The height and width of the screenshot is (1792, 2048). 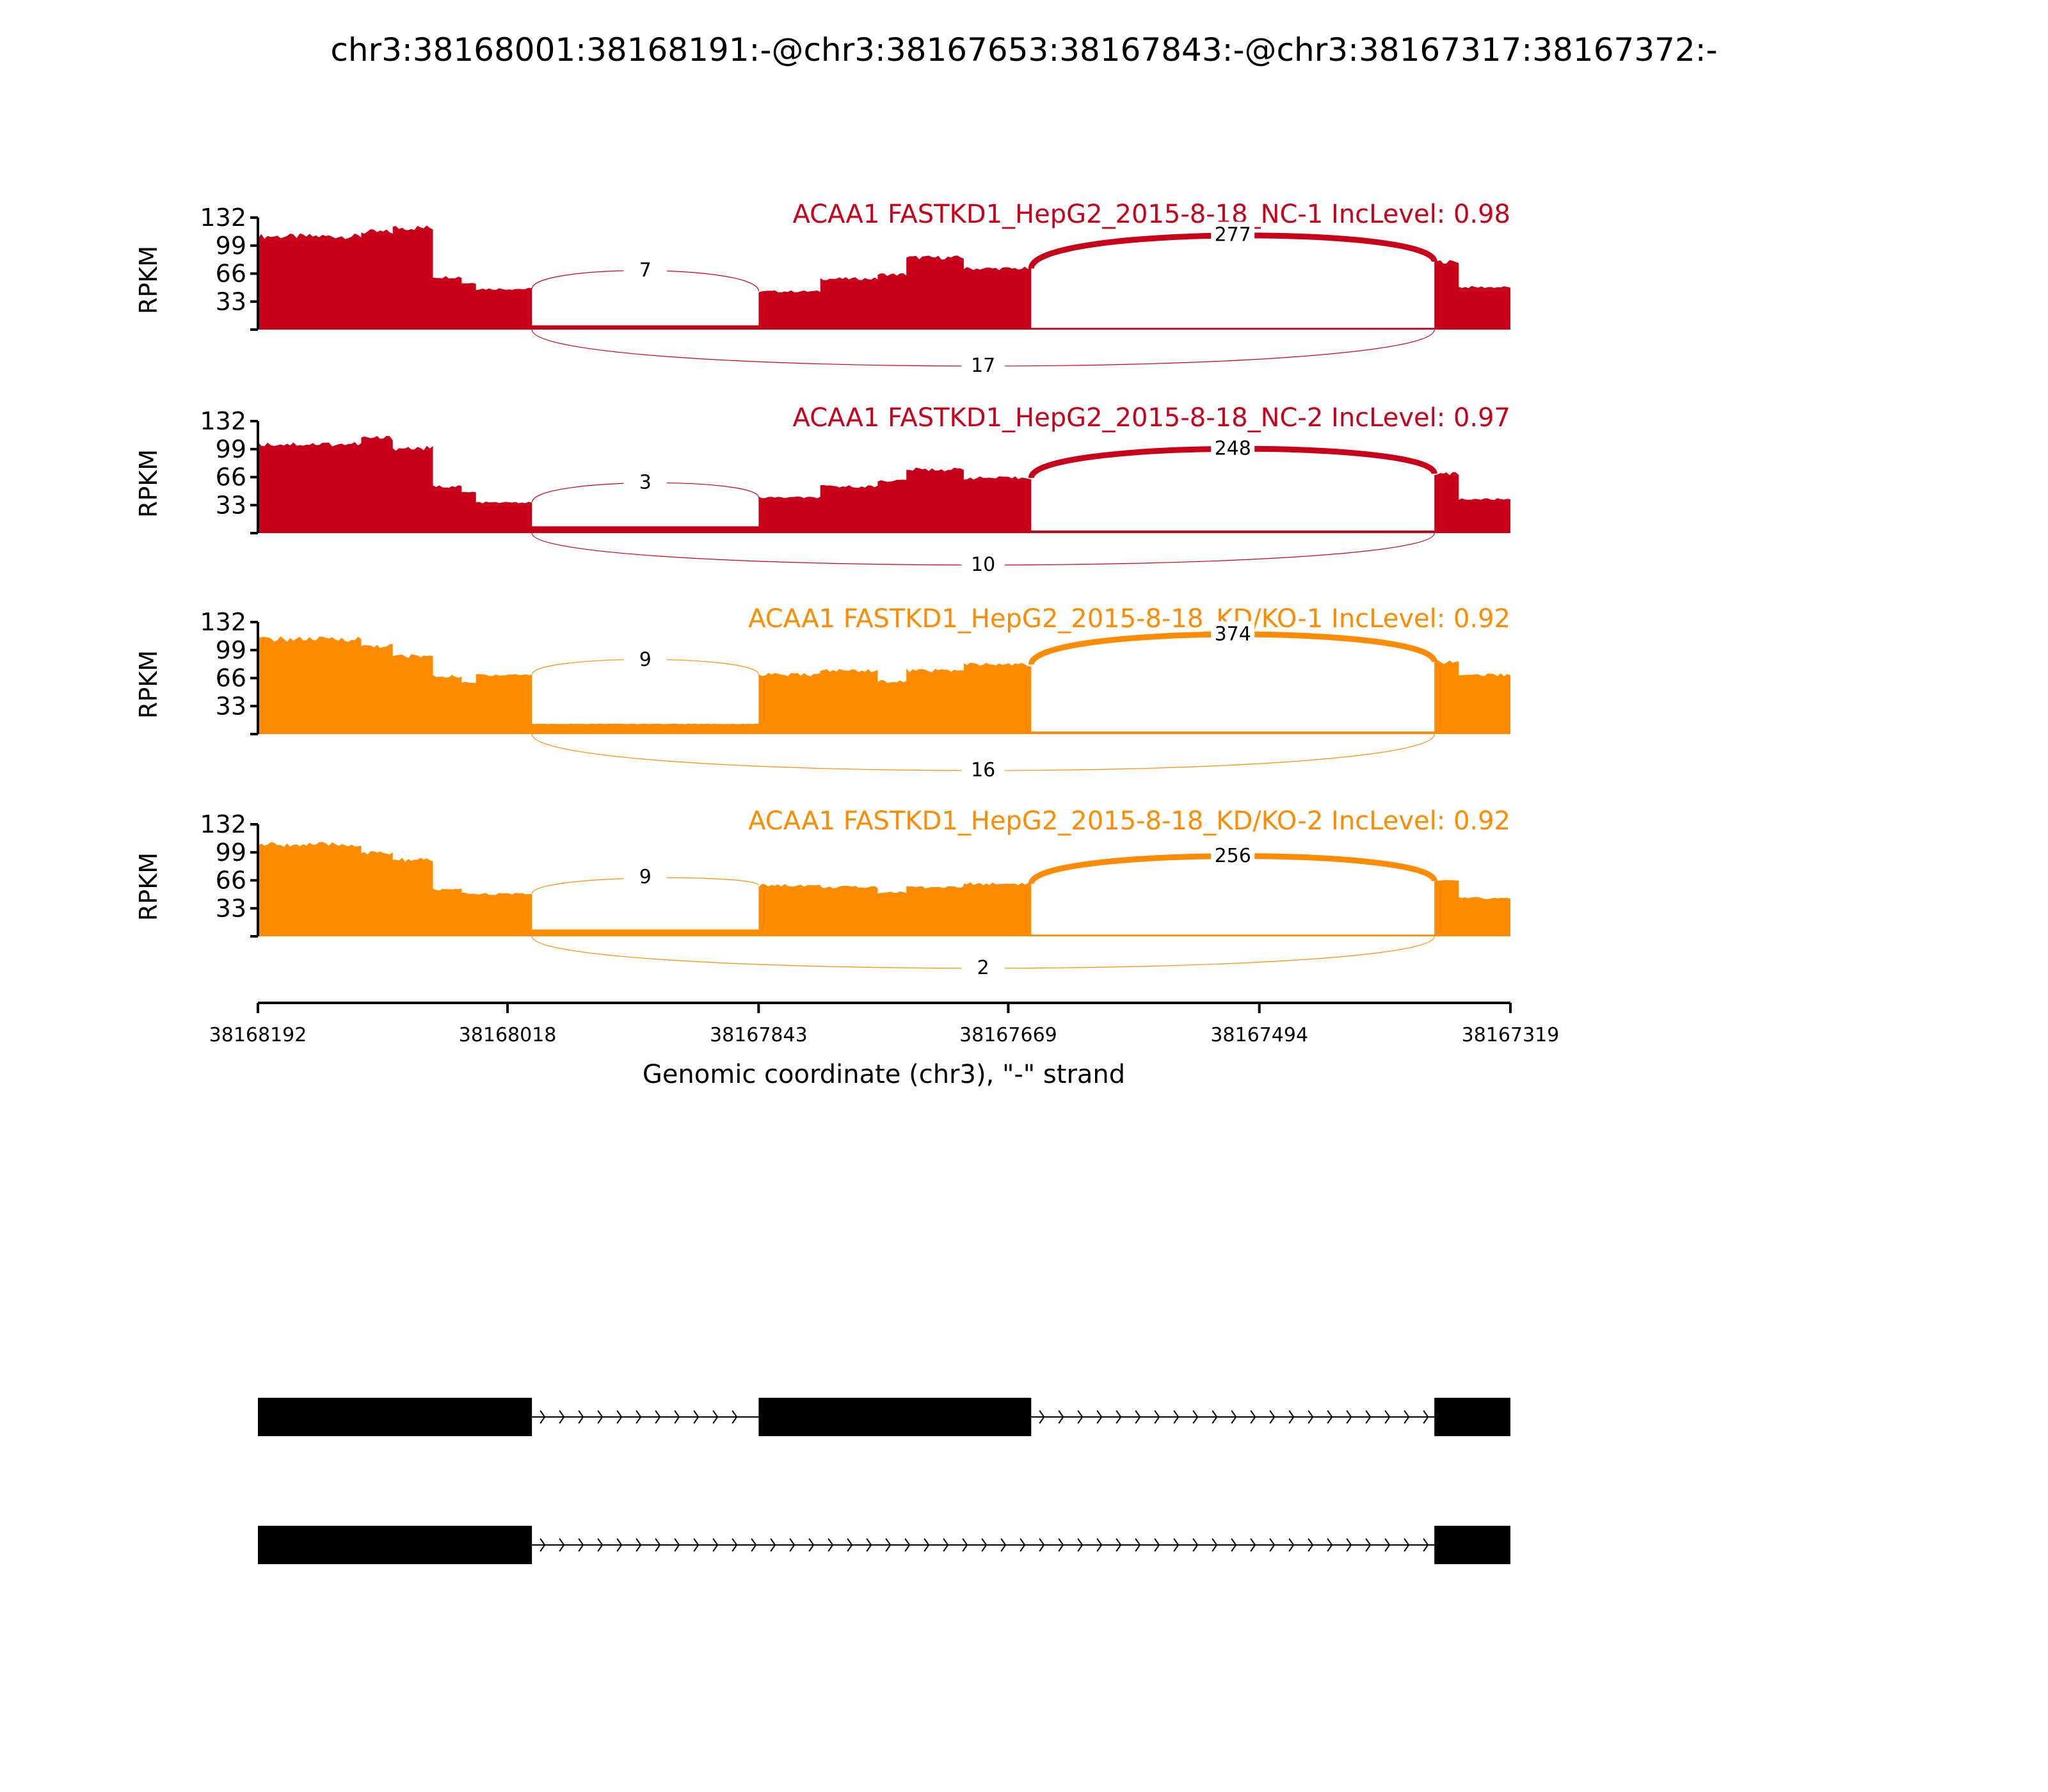 I want to click on junction-read-count: 16, so click(x=983, y=770).